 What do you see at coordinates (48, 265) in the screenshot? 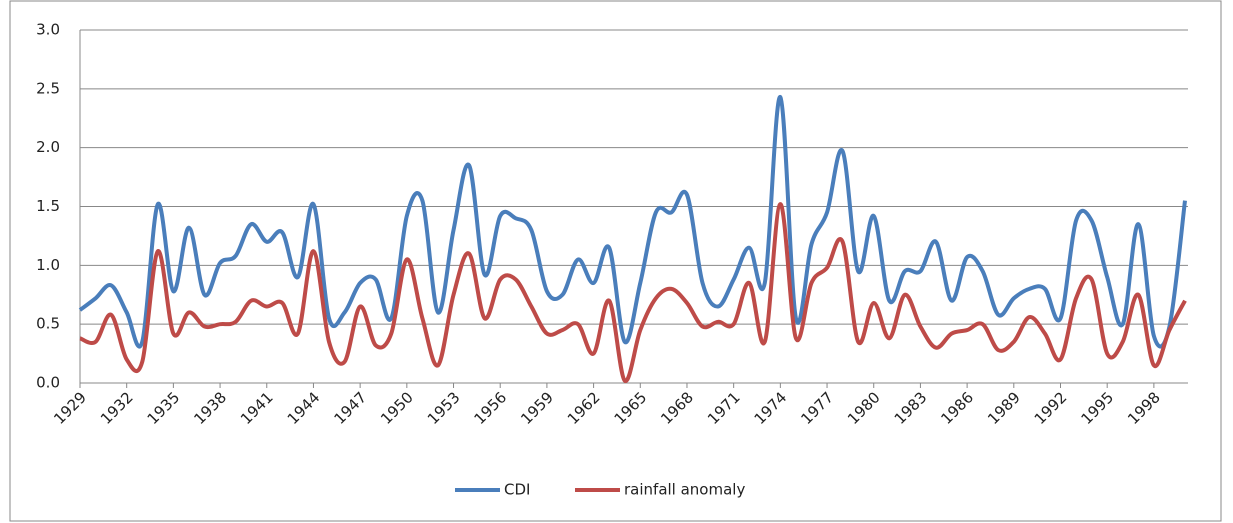
I see `y-tick-label: 1.0` at bounding box center [48, 265].